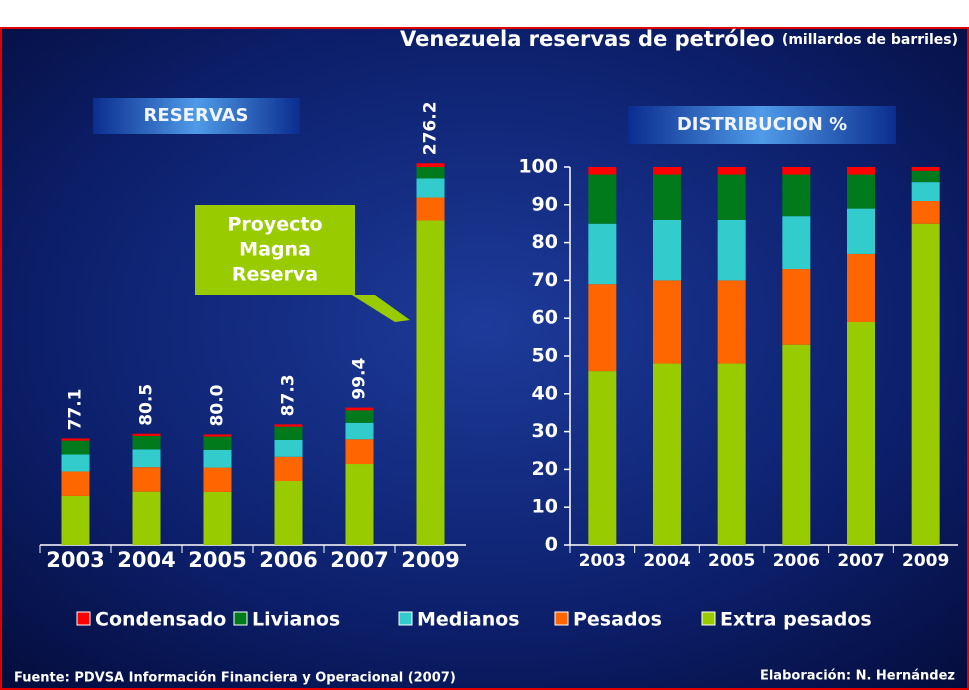 The image size is (969, 690). Describe the element at coordinates (274, 225) in the screenshot. I see `annotation: Proyecto` at that location.